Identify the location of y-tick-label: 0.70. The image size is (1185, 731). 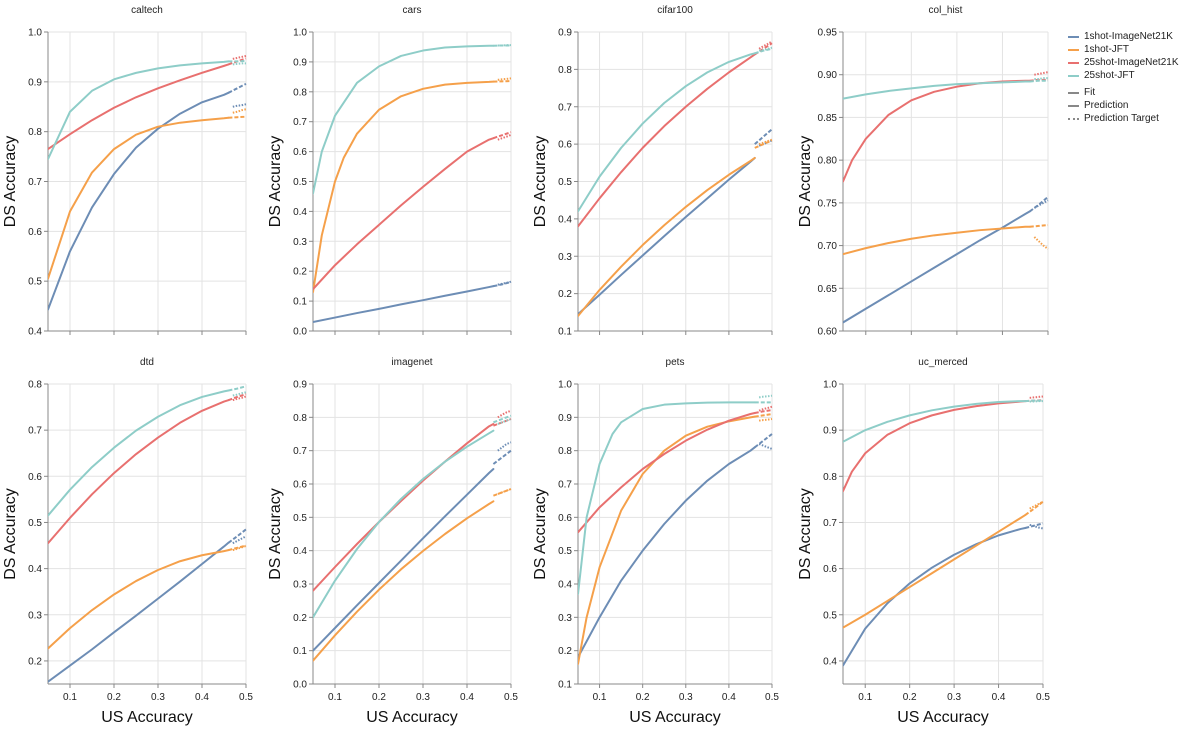
(828, 246).